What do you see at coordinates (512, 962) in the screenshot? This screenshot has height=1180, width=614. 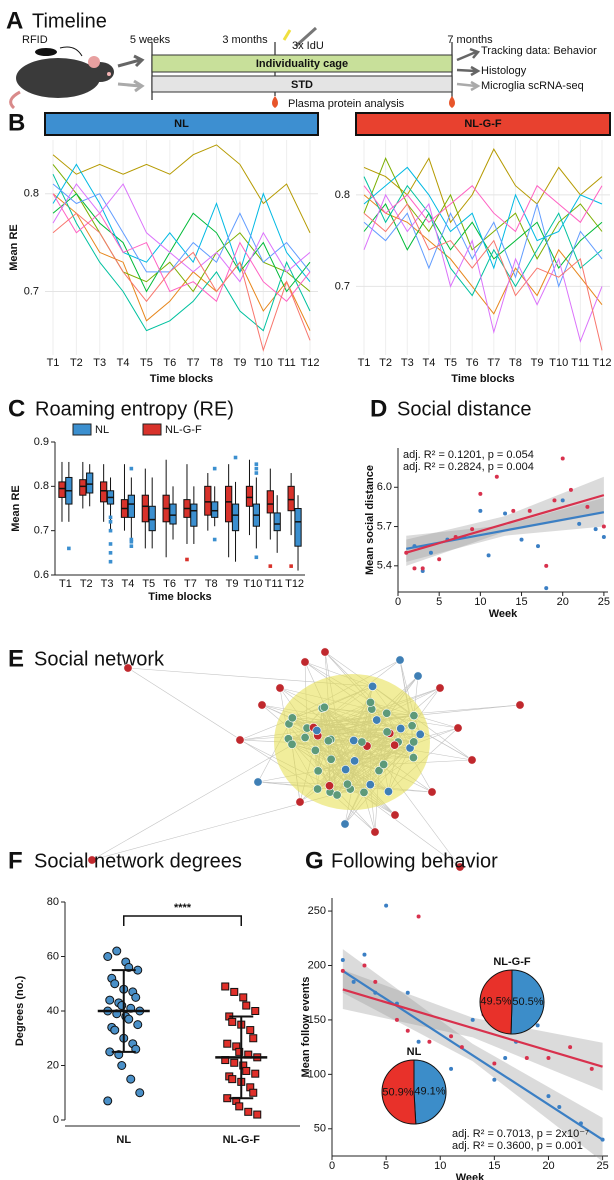 I see `pie-title: NL-G-F` at bounding box center [512, 962].